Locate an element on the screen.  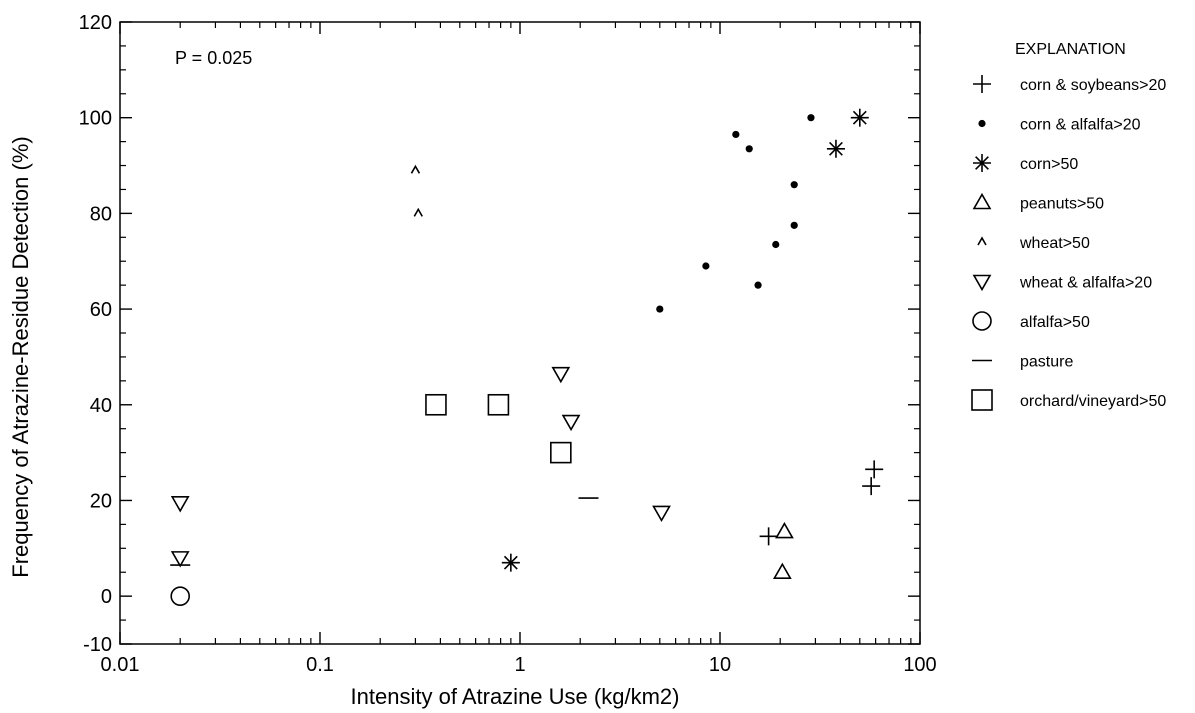
legend-marker-dot is located at coordinates (982, 123).